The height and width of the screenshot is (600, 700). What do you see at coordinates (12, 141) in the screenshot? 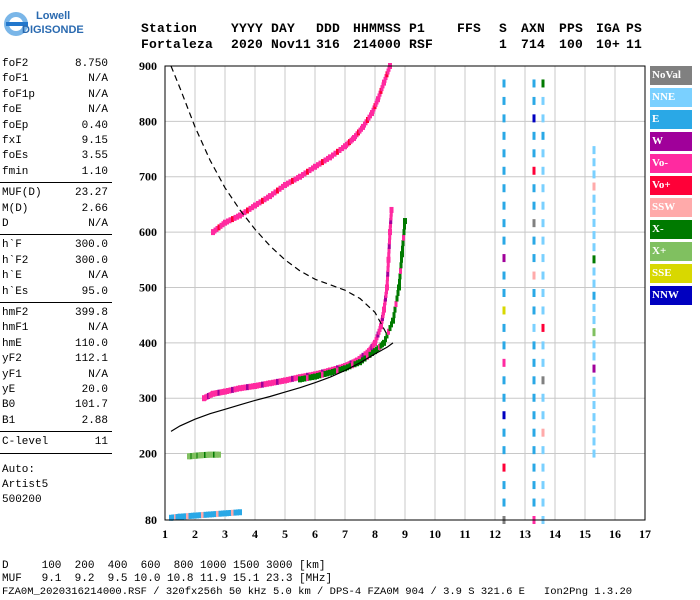
I see `param-name: fxI` at bounding box center [12, 141].